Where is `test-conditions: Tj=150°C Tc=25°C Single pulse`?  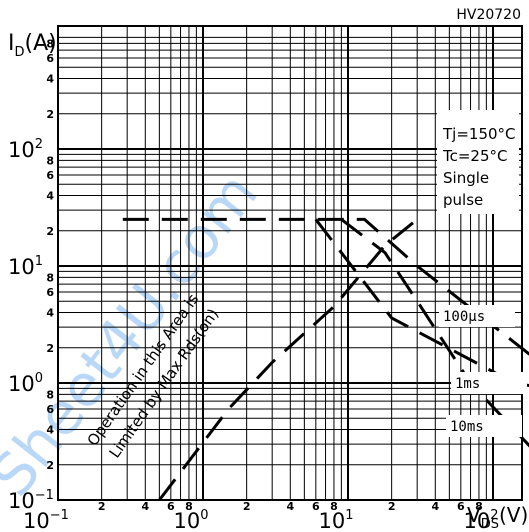
test-conditions: Tj=150°C Tc=25°C Single pulse is located at coordinates (478, 162).